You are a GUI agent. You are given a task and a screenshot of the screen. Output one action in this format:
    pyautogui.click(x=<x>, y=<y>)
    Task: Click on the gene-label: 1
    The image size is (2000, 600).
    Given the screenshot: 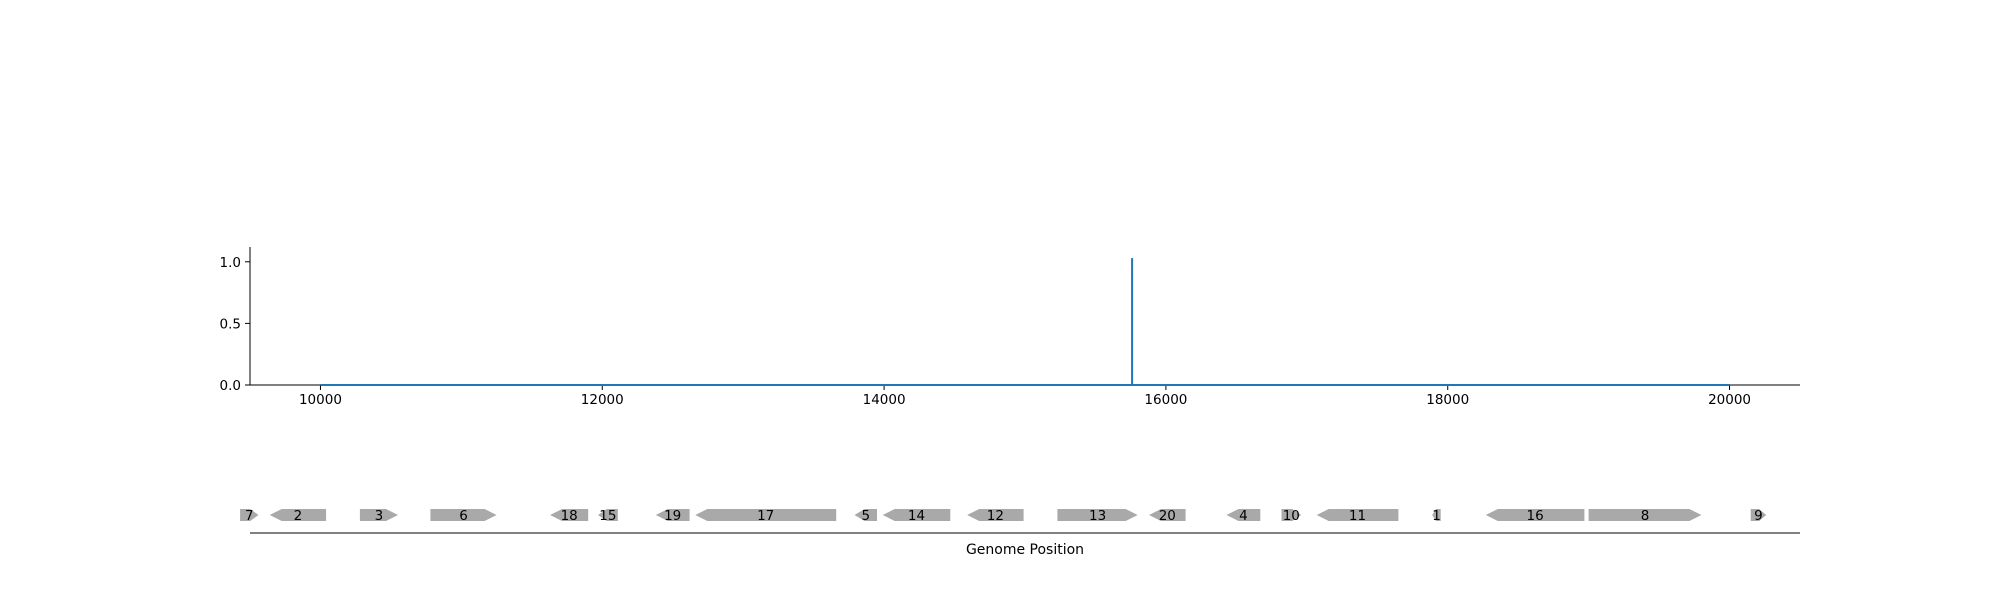 What is the action you would take?
    pyautogui.click(x=1436, y=516)
    